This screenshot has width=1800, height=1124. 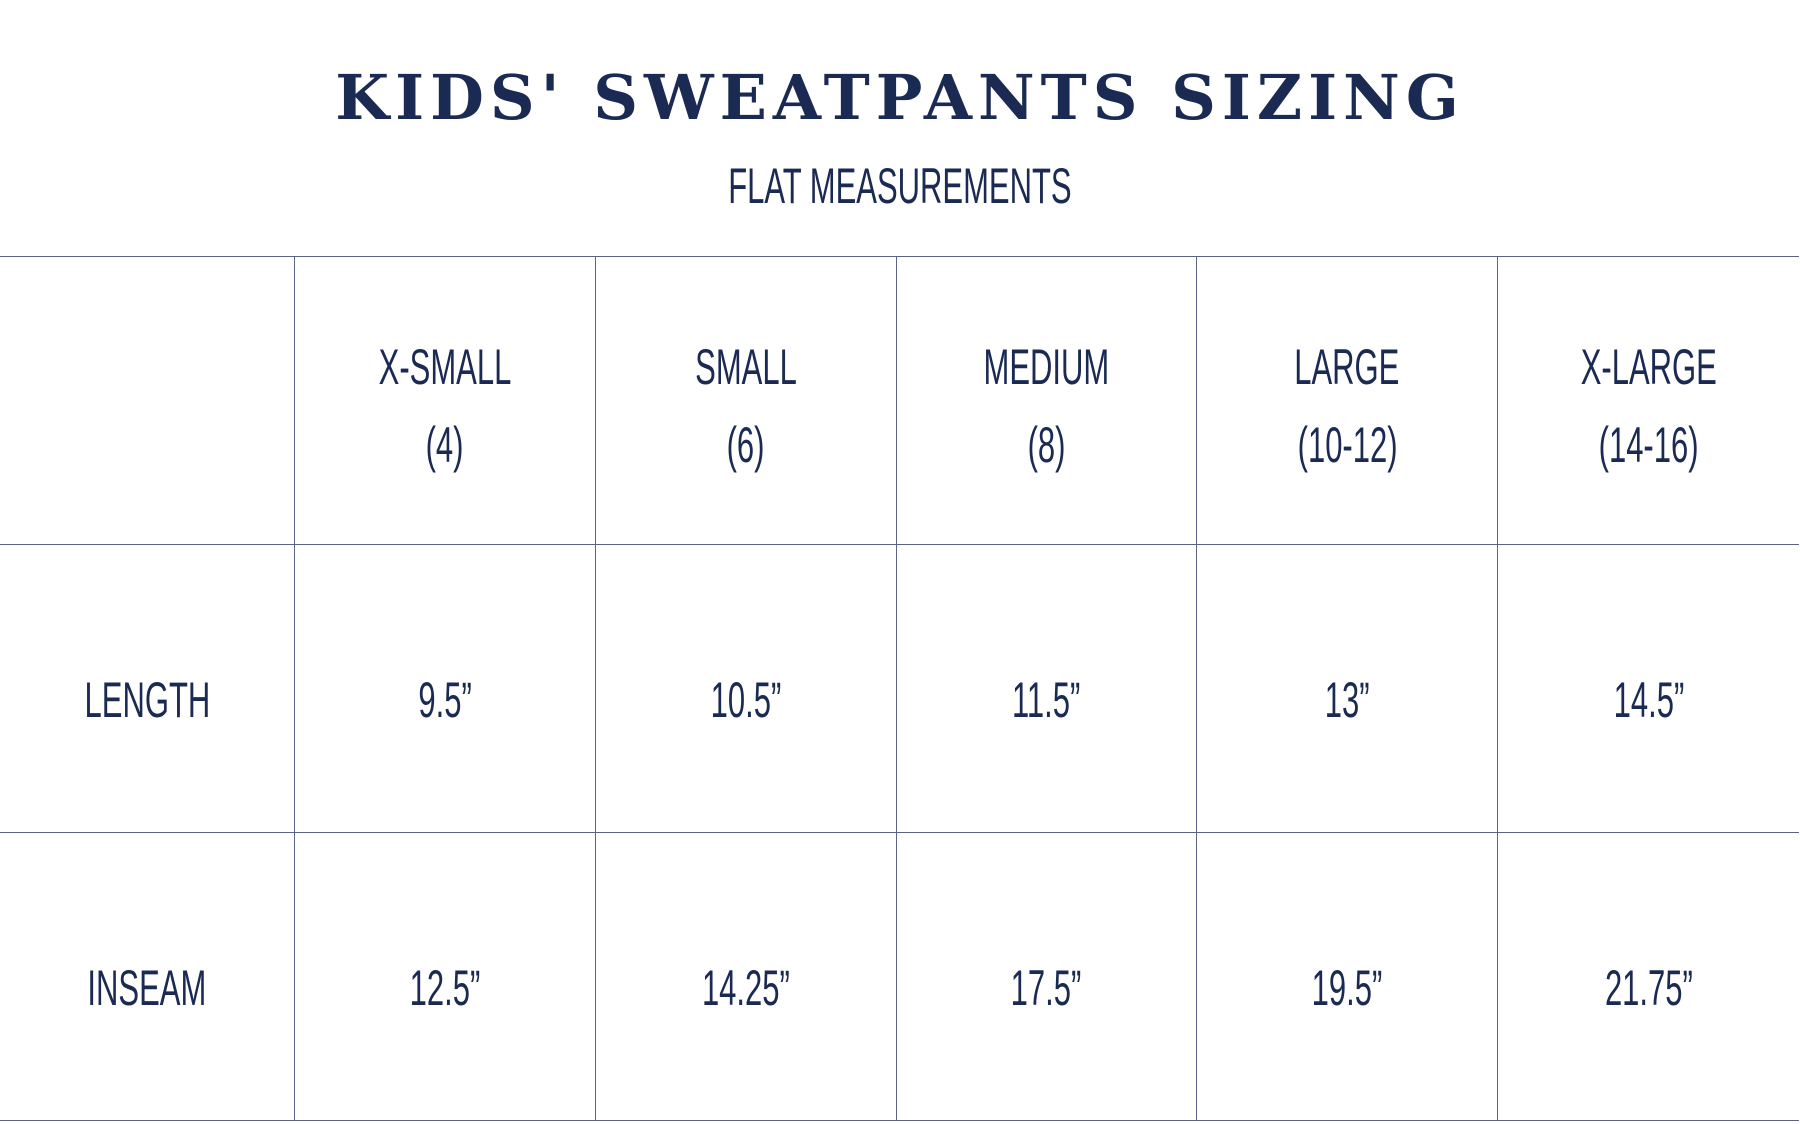 I want to click on column-header: X-SMALL (4), so click(x=445, y=400).